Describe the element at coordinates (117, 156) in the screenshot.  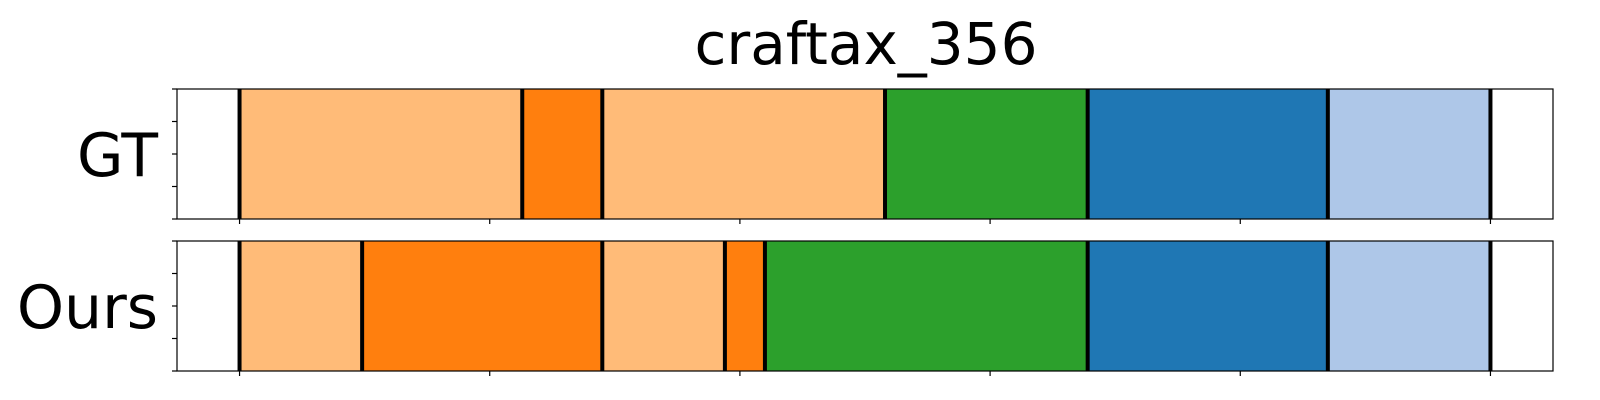
I see `row-label-gt: GT` at that location.